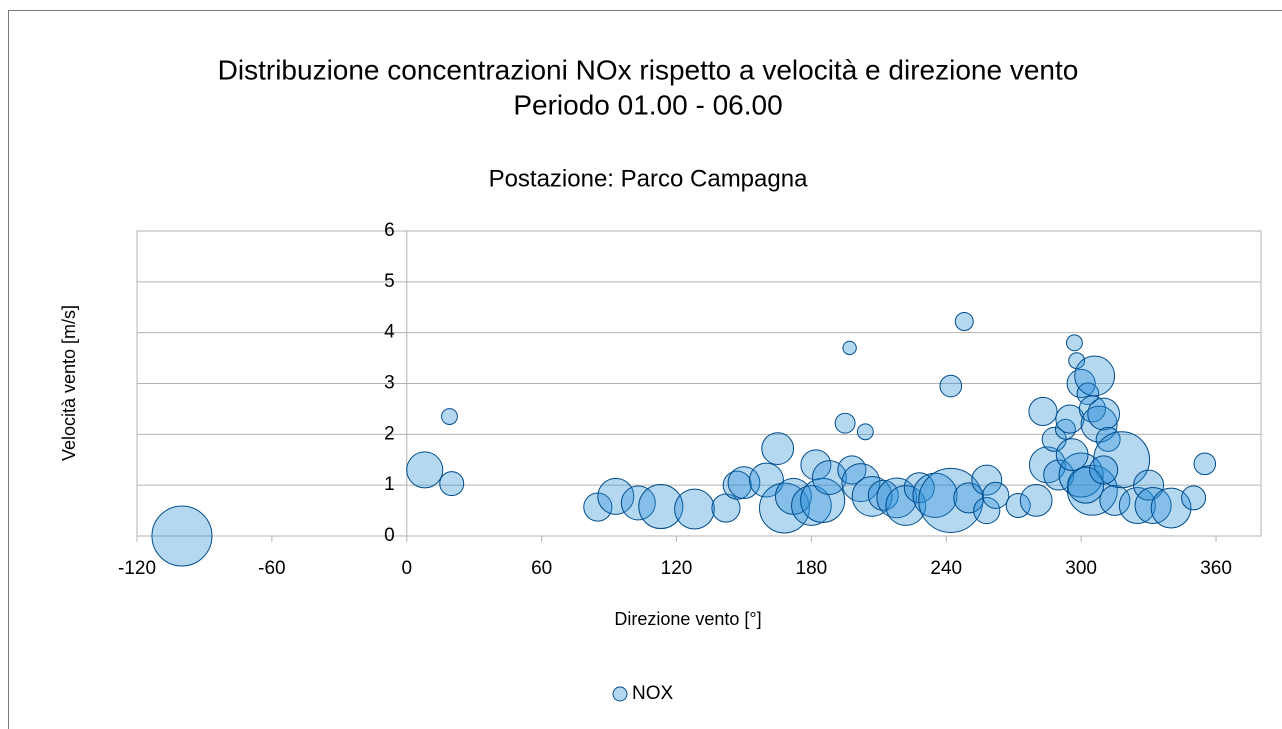 This screenshot has height=729, width=1282. I want to click on annotation: Postazione: Parco Campagna, so click(649, 178).